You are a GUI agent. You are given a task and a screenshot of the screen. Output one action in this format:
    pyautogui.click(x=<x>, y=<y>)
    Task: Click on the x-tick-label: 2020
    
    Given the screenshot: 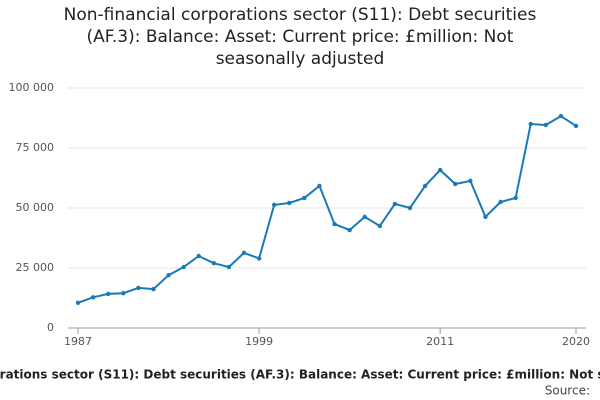 What is the action you would take?
    pyautogui.click(x=576, y=341)
    